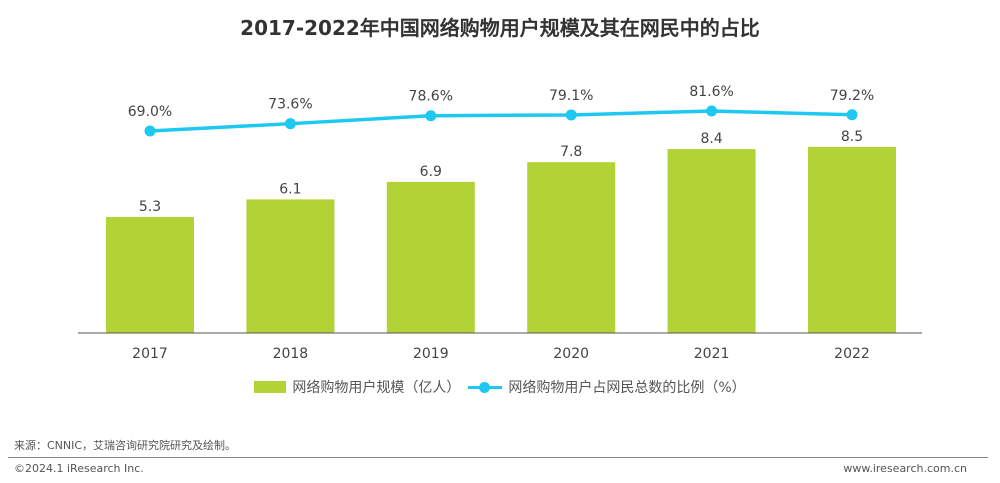 The image size is (1000, 483). What do you see at coordinates (291, 354) in the screenshot?
I see `x-tick-label: 2018` at bounding box center [291, 354].